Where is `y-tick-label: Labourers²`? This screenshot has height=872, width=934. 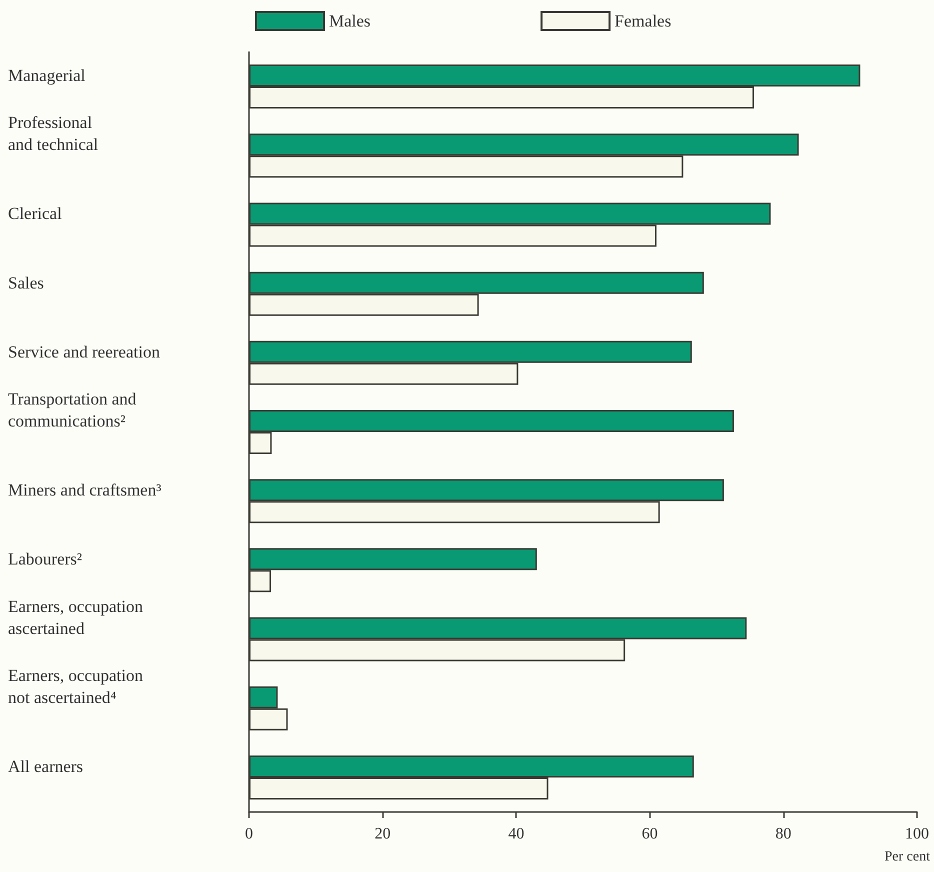
y-tick-label: Labourers² is located at coordinates (45, 559).